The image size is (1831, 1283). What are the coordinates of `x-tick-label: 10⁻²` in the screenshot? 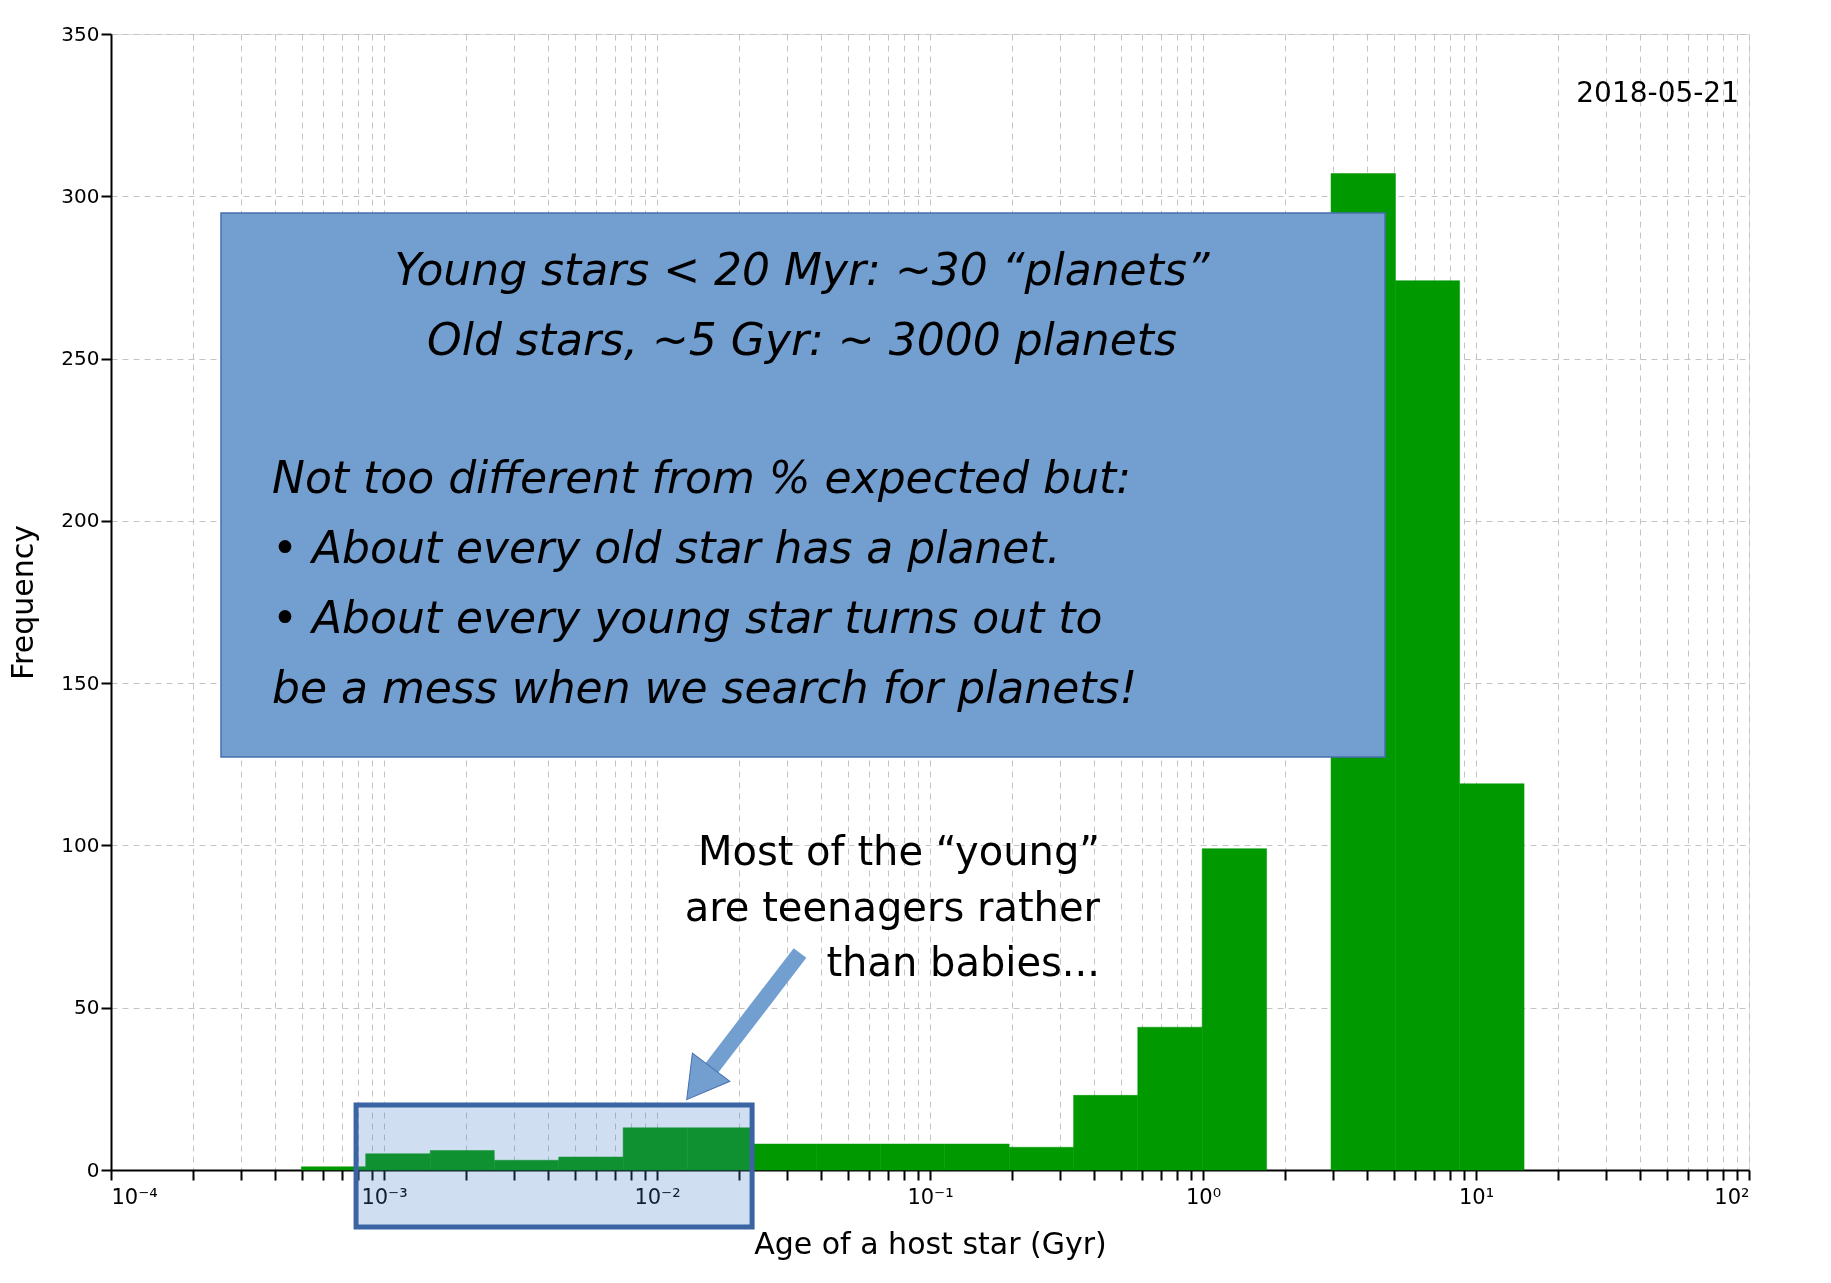 It's located at (657, 1196).